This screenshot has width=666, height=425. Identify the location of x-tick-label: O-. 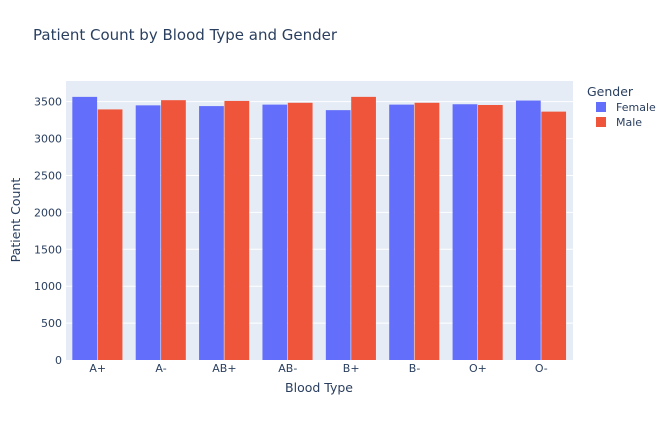
(541, 368).